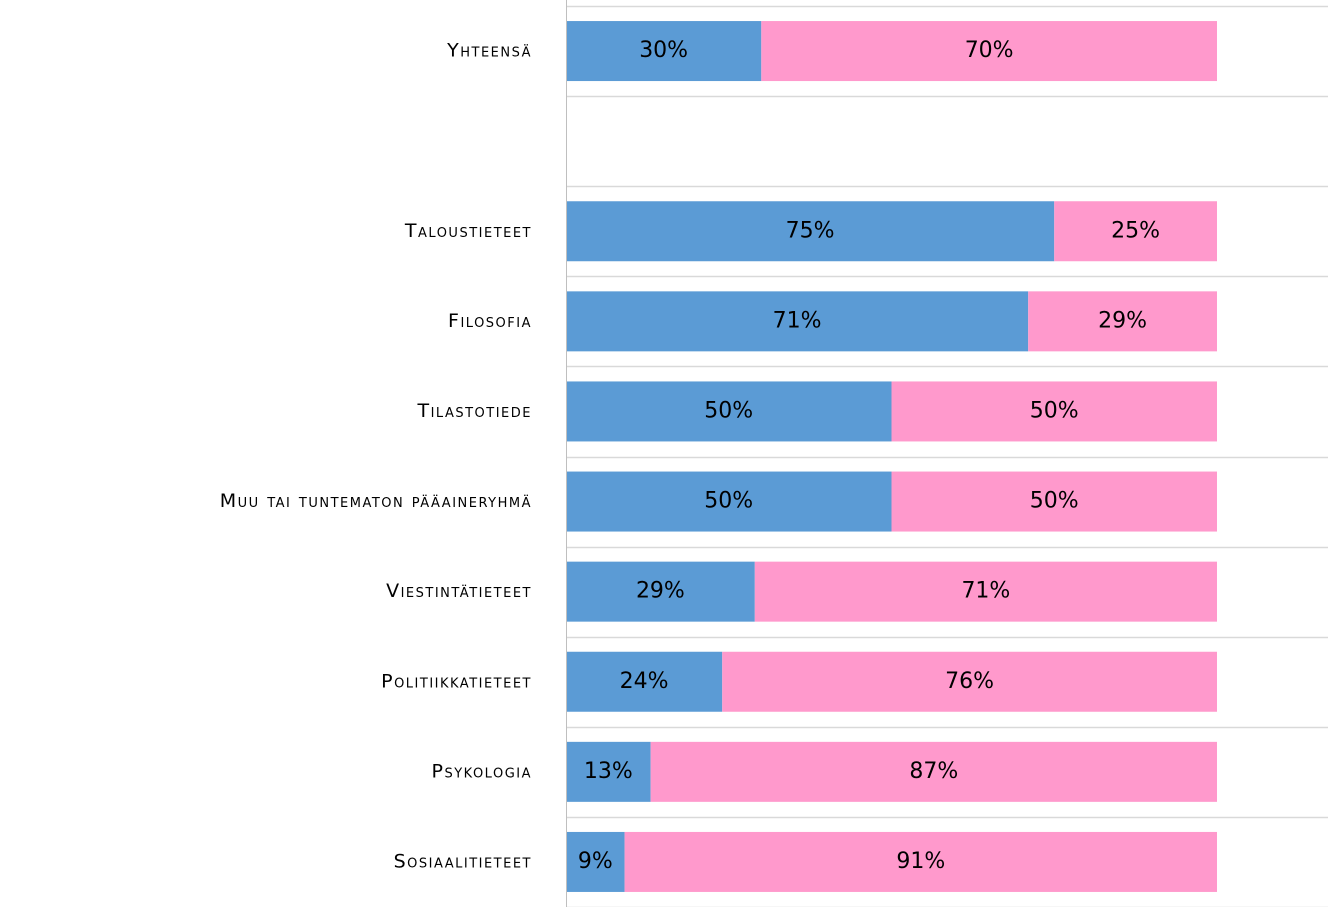 This screenshot has height=907, width=1328. I want to click on value-label: 76%, so click(969, 681).